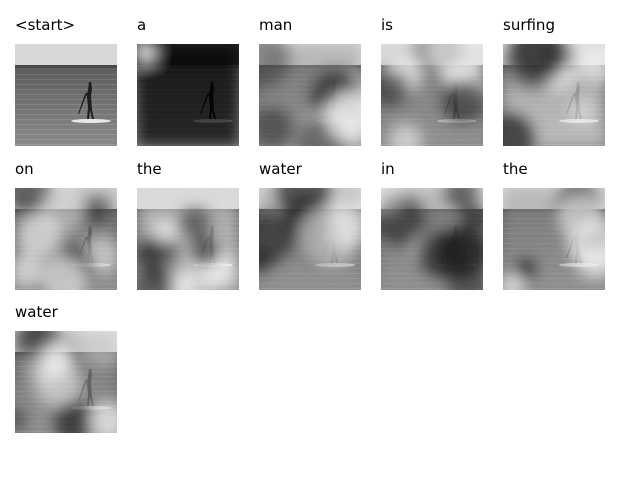 Image resolution: width=640 pixels, height=480 pixels. I want to click on attention-cell: is, so click(433, 85).